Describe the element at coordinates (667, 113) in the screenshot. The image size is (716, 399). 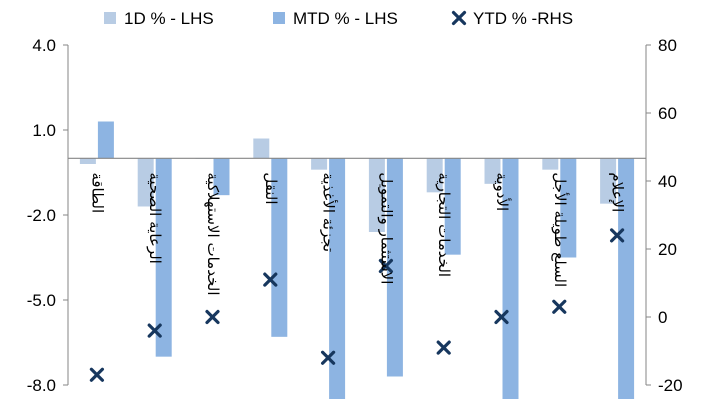
I see `right-tick-label: 60` at that location.